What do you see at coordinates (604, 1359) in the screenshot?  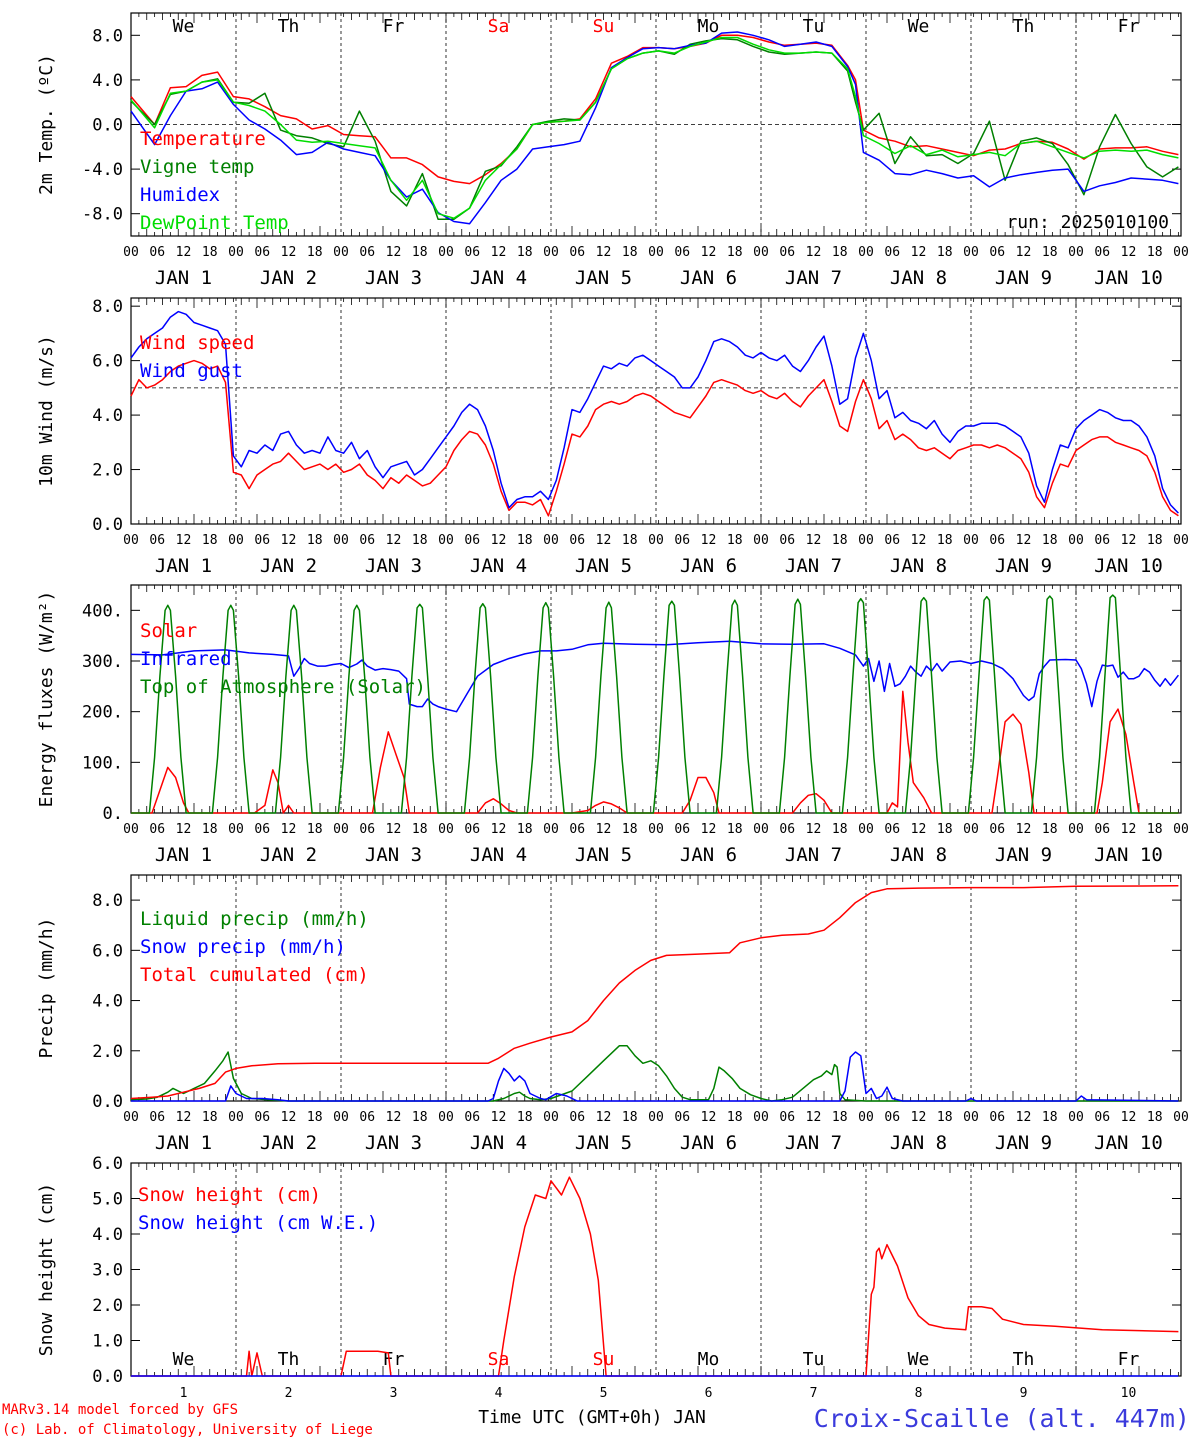 I see `weekday-label: Su` at bounding box center [604, 1359].